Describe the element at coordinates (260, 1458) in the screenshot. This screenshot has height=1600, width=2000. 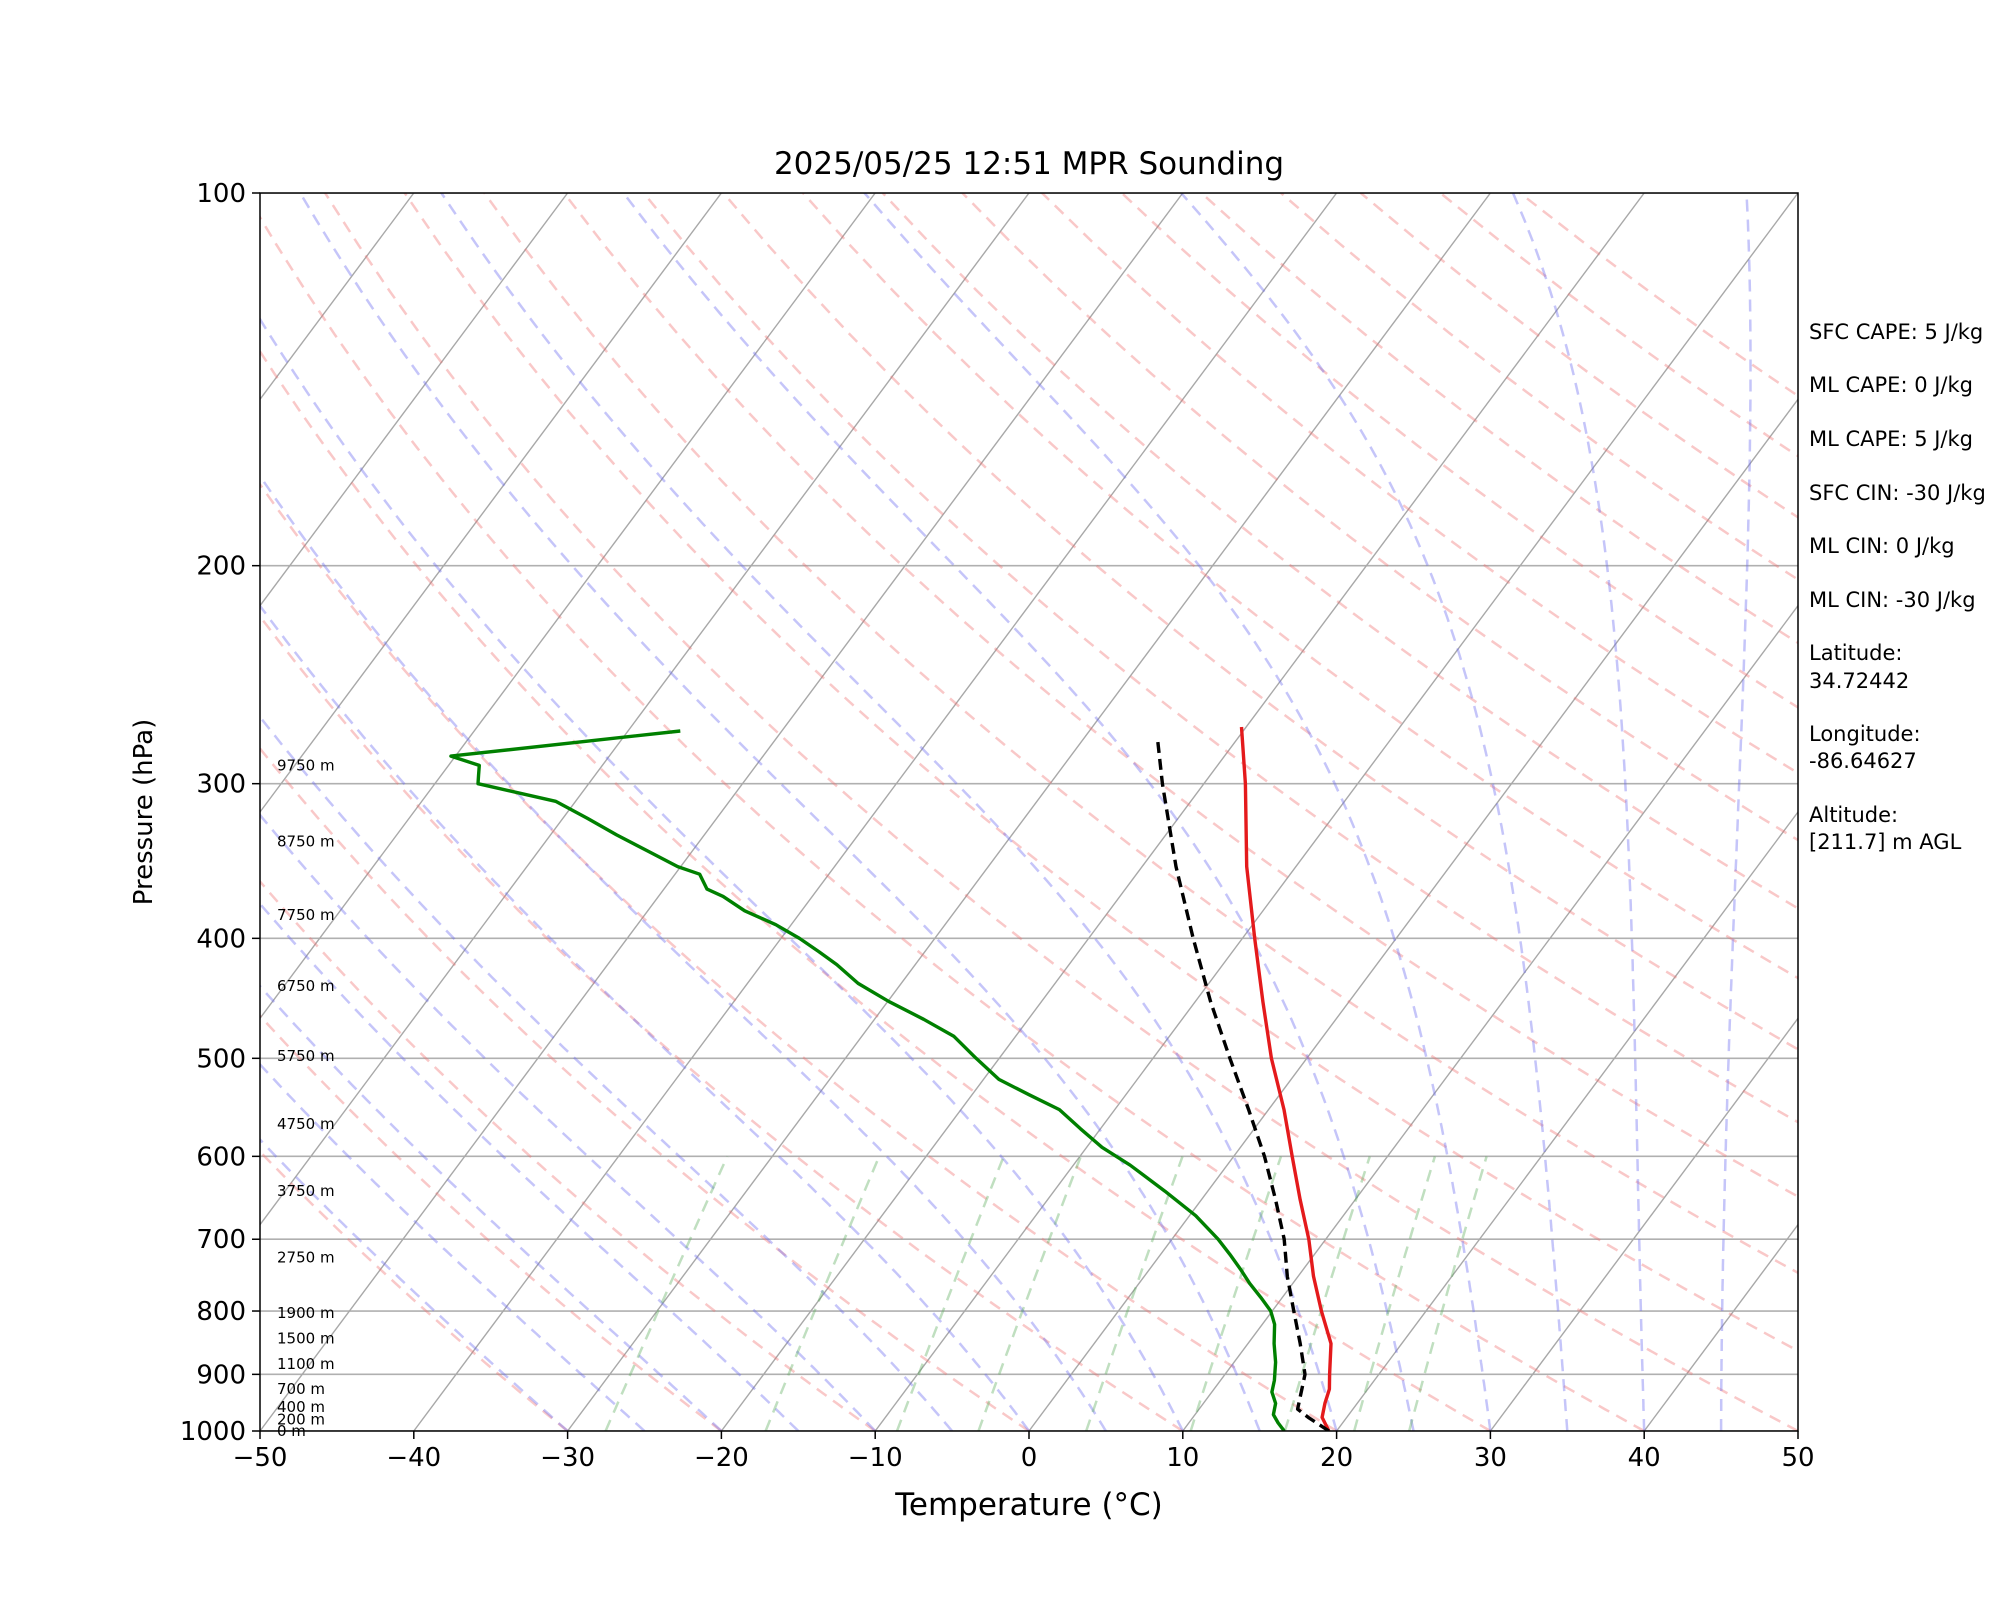
I see `x-tick-label: −50` at that location.